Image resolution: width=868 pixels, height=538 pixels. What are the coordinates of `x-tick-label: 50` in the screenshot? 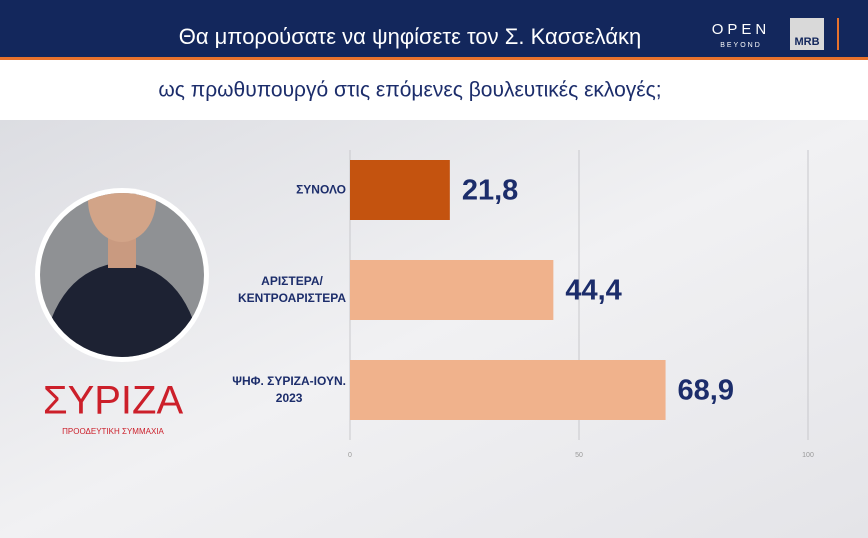 It's located at (579, 455).